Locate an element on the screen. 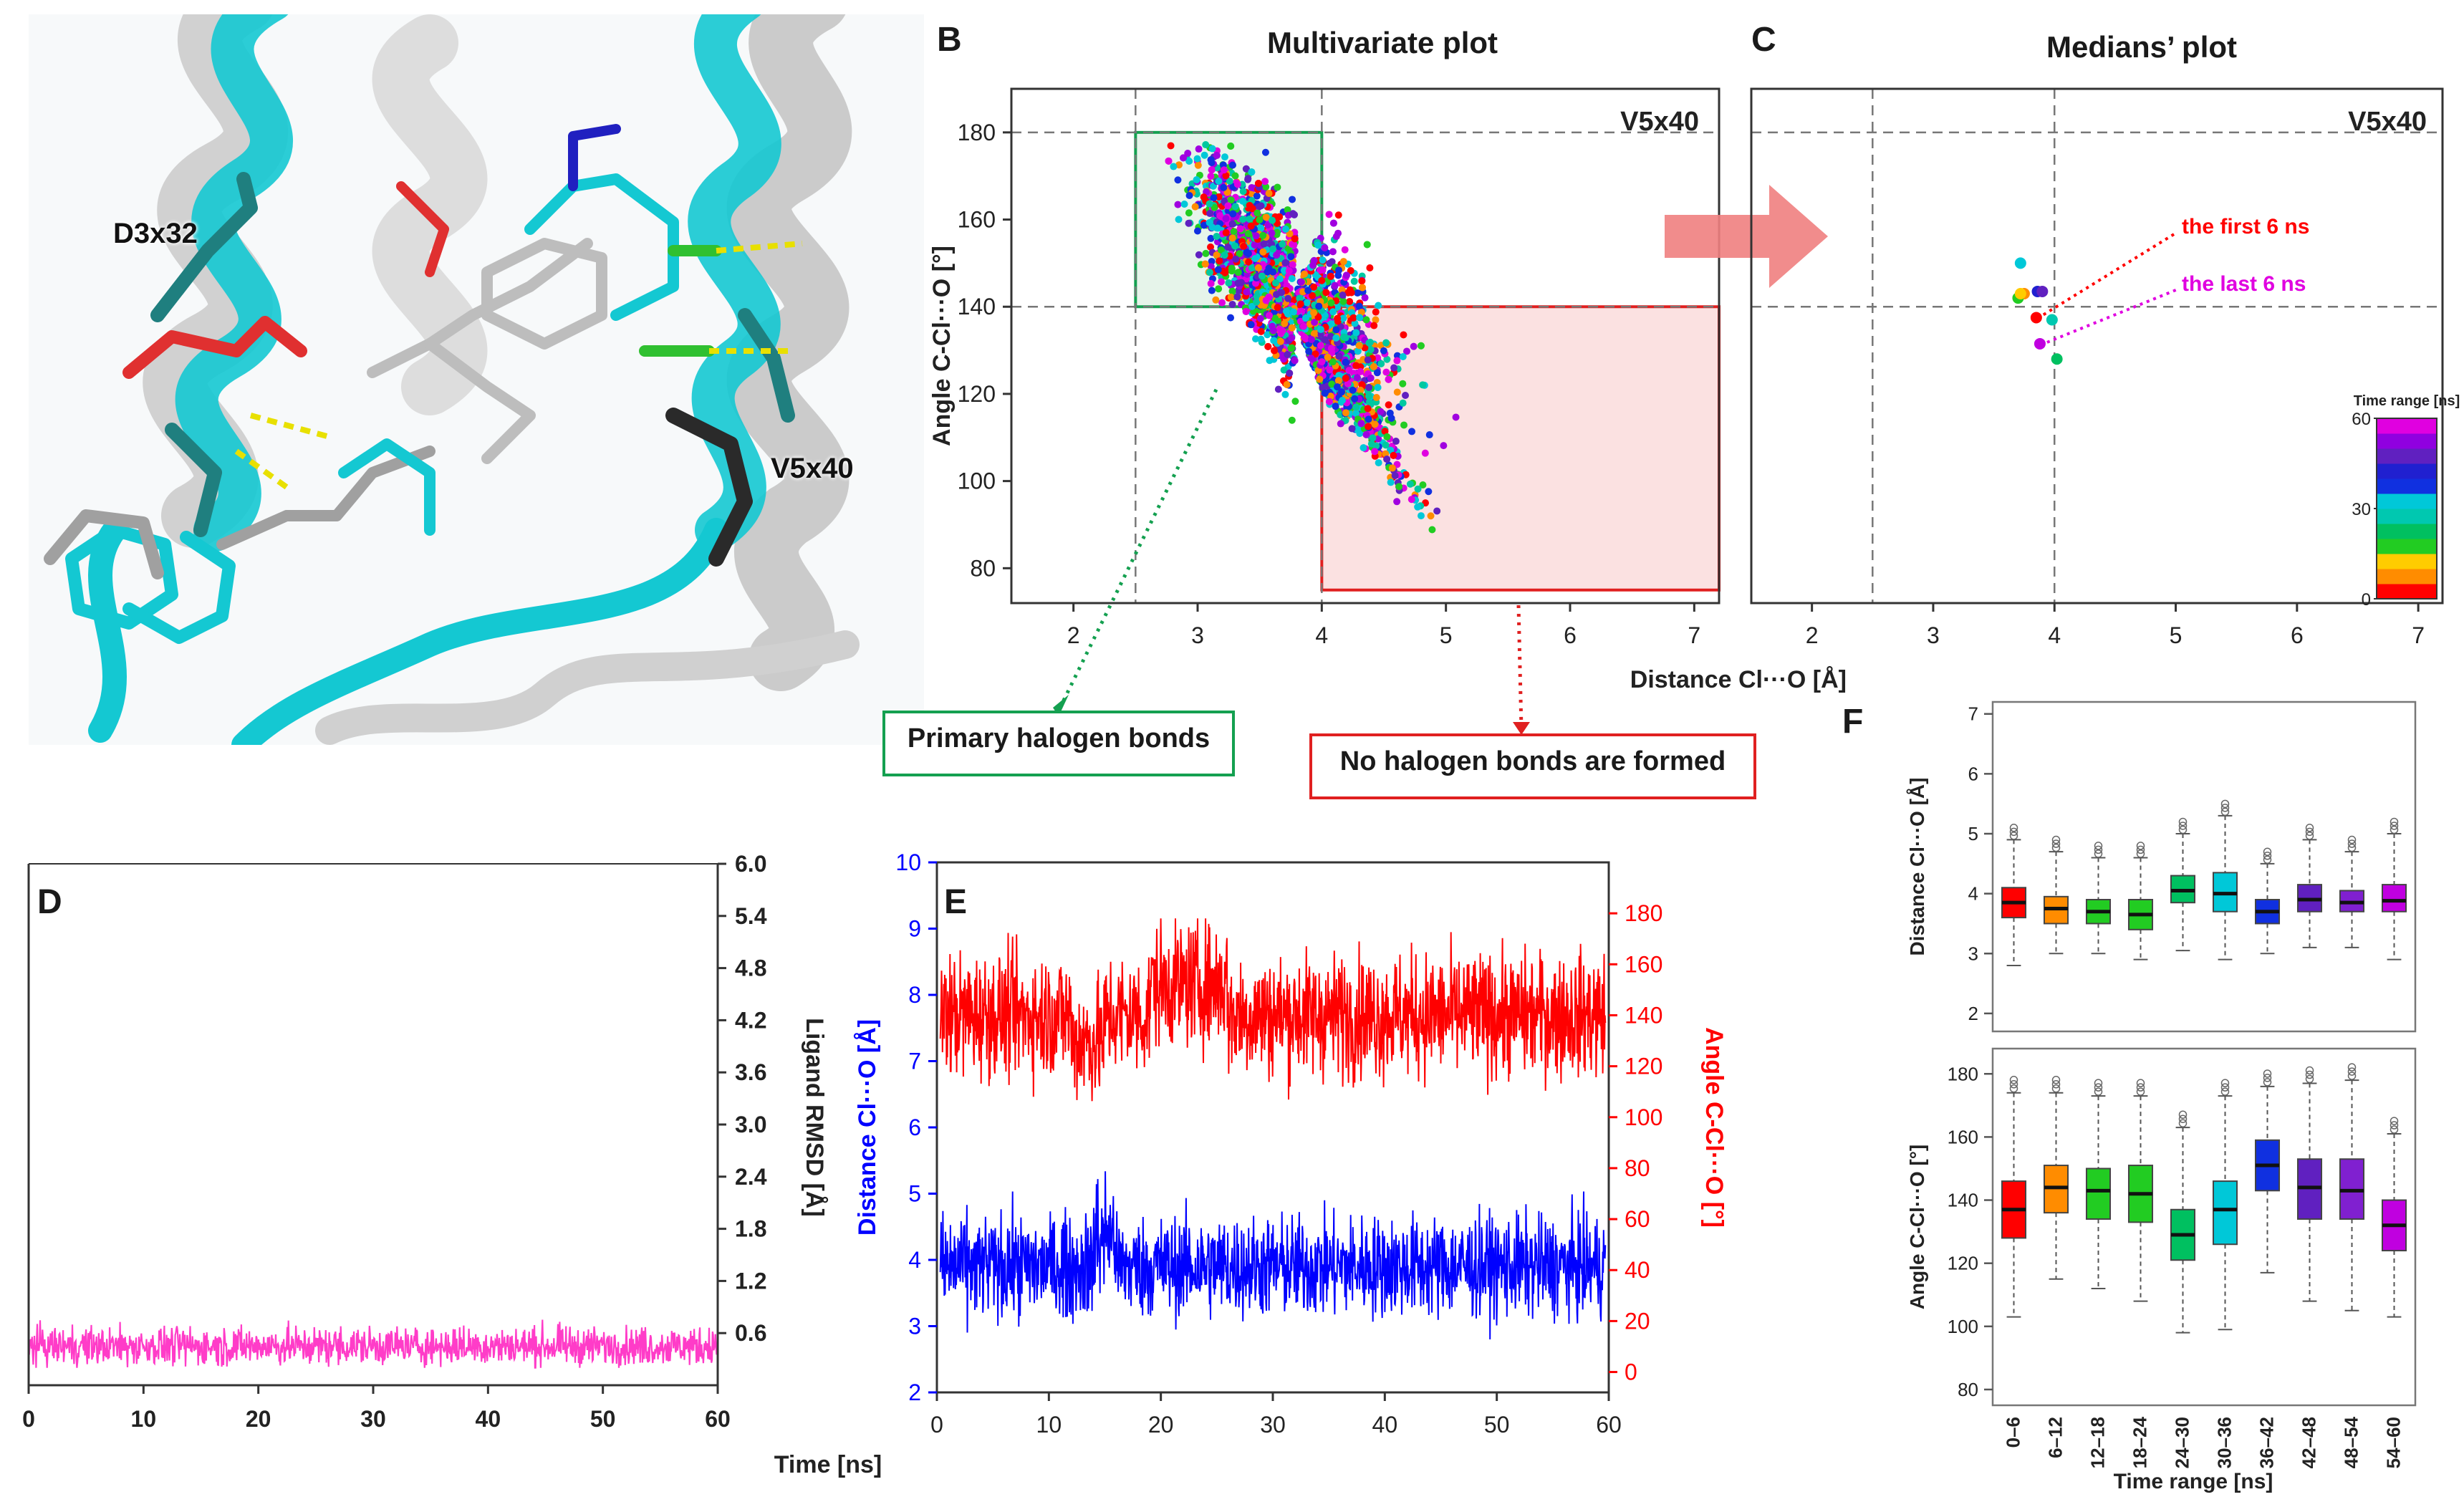 This screenshot has width=2464, height=1507. residue-label-d3x32: D3x32 is located at coordinates (155, 233).